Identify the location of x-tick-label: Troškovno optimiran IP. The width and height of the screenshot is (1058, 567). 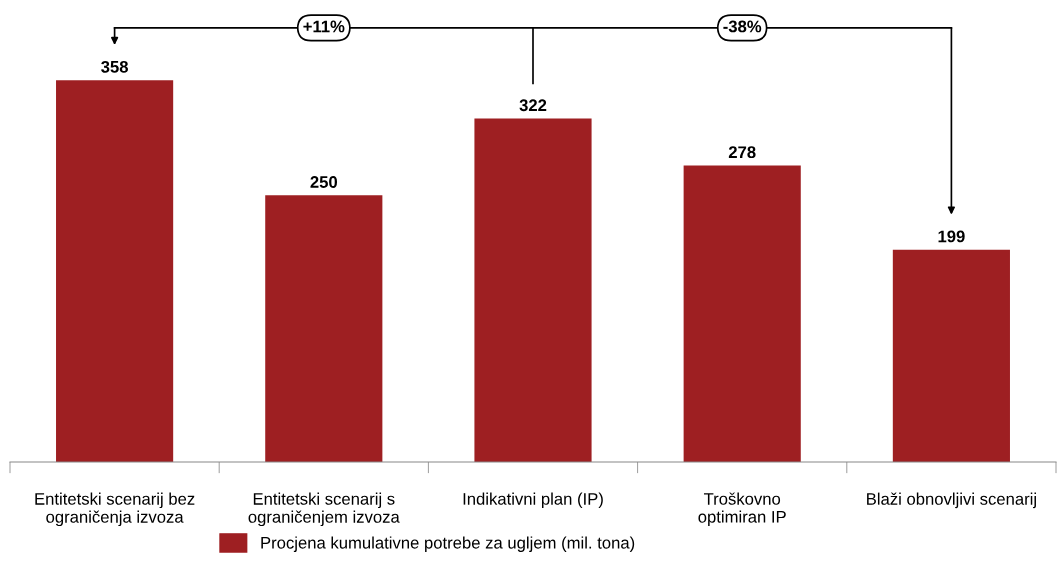
(742, 509).